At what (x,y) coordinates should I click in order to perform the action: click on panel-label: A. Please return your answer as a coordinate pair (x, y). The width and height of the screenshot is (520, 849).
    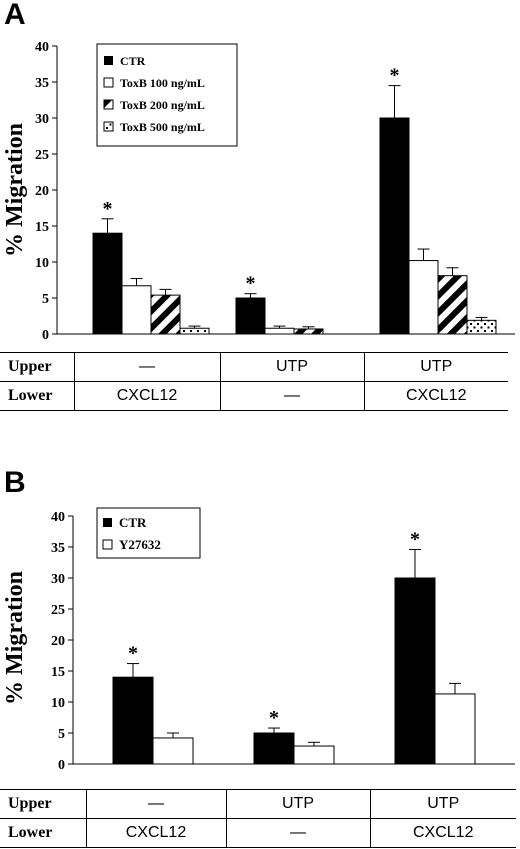
    Looking at the image, I should click on (15, 15).